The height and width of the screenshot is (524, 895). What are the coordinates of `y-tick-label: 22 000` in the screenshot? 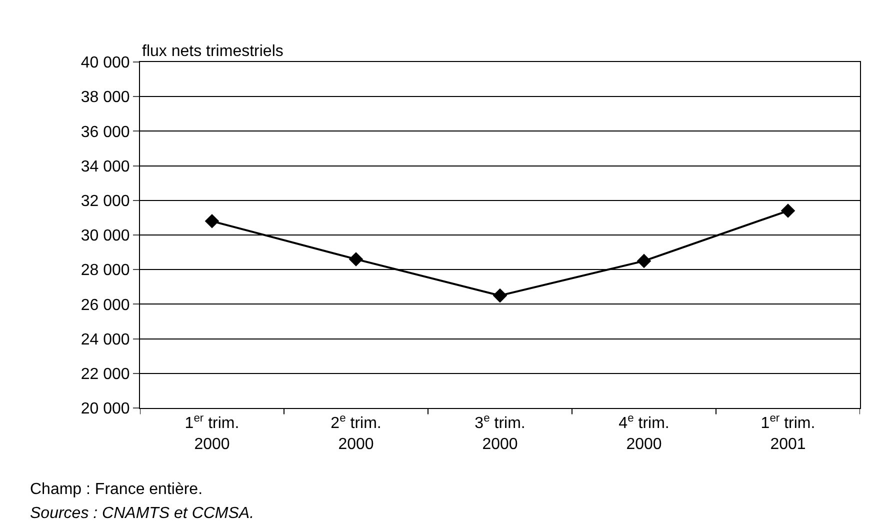 It's located at (105, 374).